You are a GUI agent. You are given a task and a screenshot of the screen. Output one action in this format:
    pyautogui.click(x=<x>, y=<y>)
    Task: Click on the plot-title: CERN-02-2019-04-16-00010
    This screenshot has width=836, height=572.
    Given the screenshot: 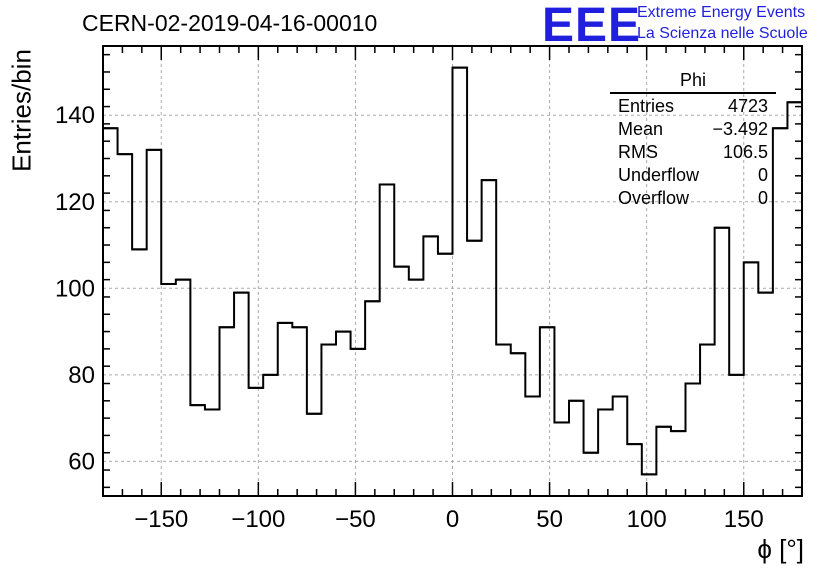 What is the action you would take?
    pyautogui.click(x=230, y=23)
    